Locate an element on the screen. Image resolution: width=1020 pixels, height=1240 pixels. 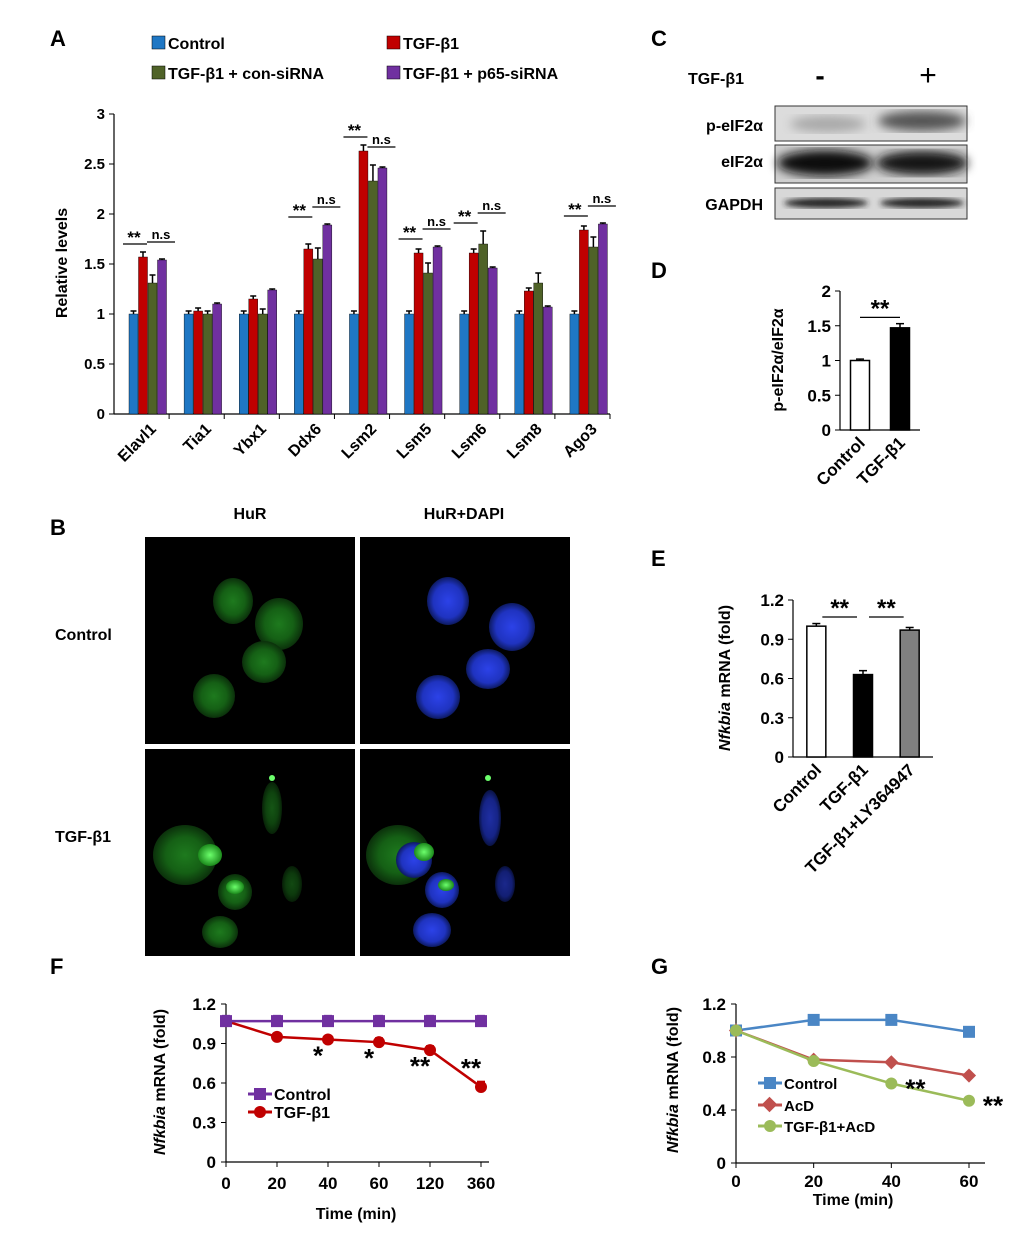
legend-g-acd-marker is located at coordinates (769, 1104).